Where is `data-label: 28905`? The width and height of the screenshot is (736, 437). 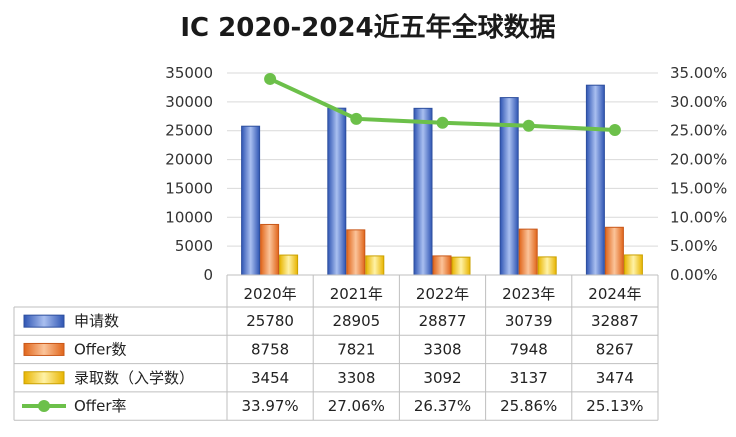 data-label: 28905 is located at coordinates (356, 321).